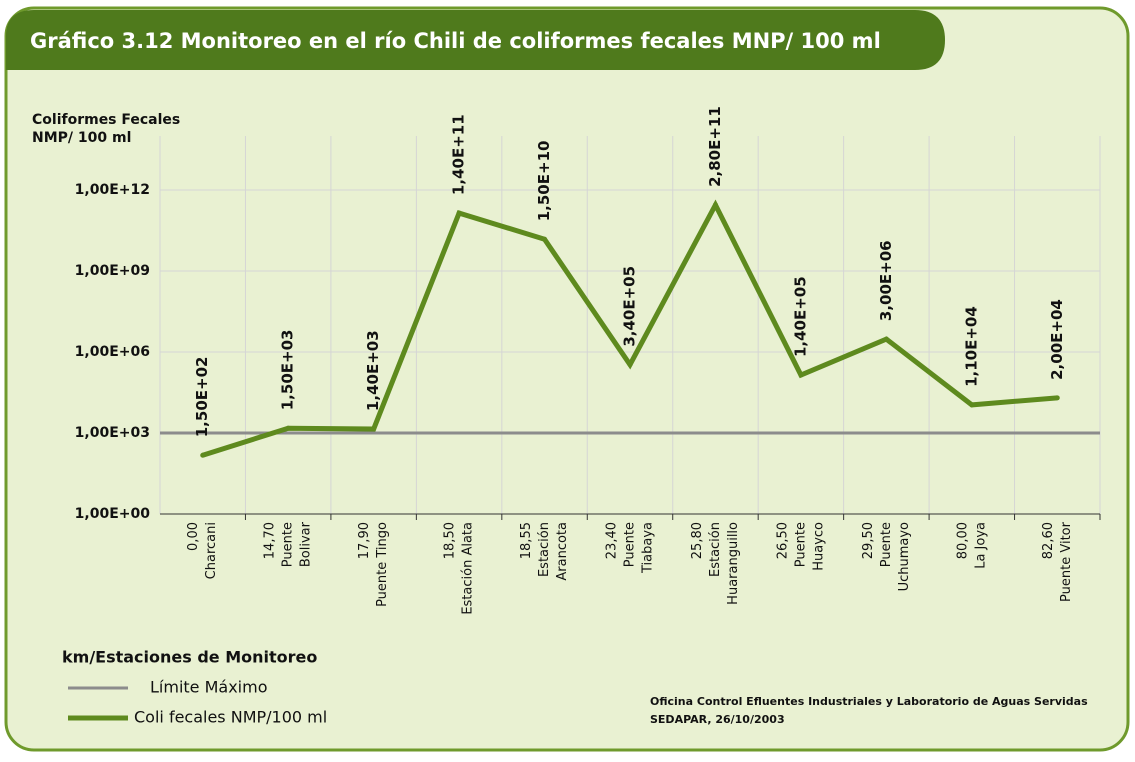  What do you see at coordinates (544, 181) in the screenshot?
I see `data-label: 1,50E+10` at bounding box center [544, 181].